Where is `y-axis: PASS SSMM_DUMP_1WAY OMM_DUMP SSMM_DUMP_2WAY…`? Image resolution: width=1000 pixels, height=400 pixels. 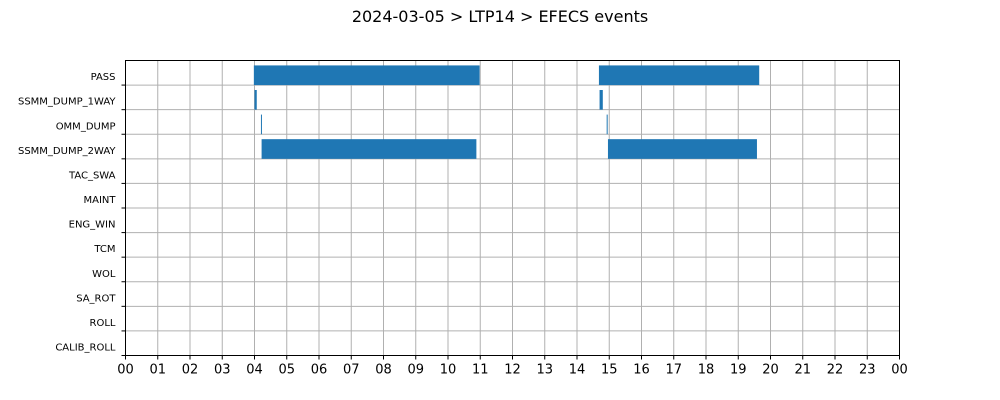 y-axis: PASS SSMM_DUMP_1WAY OMM_DUMP SSMM_DUMP_2WAY… is located at coordinates (72, 214).